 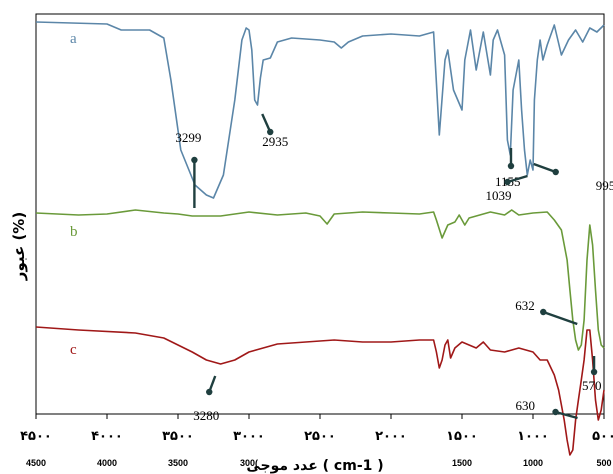 I want to click on x-tick-label-fa: ۴۰۰۰, so click(x=107, y=436).